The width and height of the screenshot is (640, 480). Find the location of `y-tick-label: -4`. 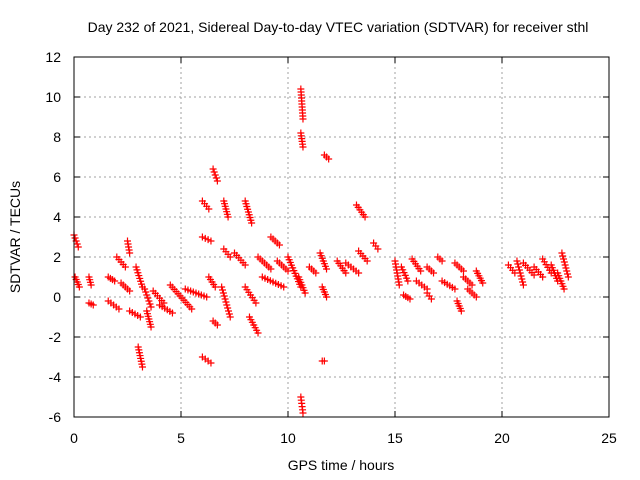

y-tick-label: -4 is located at coordinates (55, 377).